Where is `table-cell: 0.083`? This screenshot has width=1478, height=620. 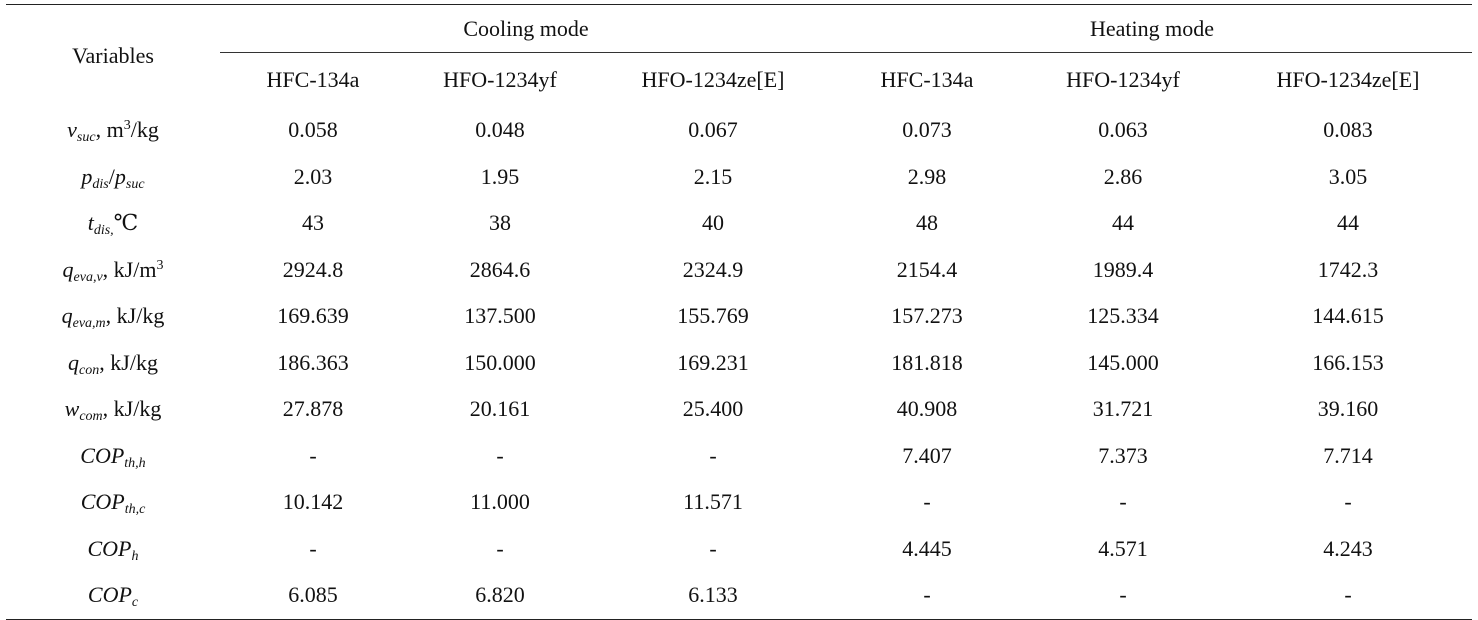 table-cell: 0.083 is located at coordinates (1348, 130).